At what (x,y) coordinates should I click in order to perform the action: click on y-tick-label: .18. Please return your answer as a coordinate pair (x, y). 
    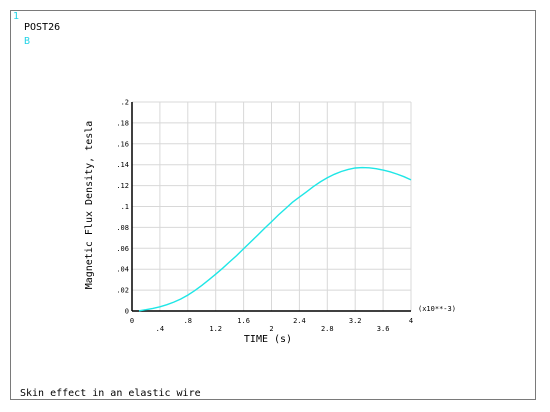
    Looking at the image, I should click on (122, 123).